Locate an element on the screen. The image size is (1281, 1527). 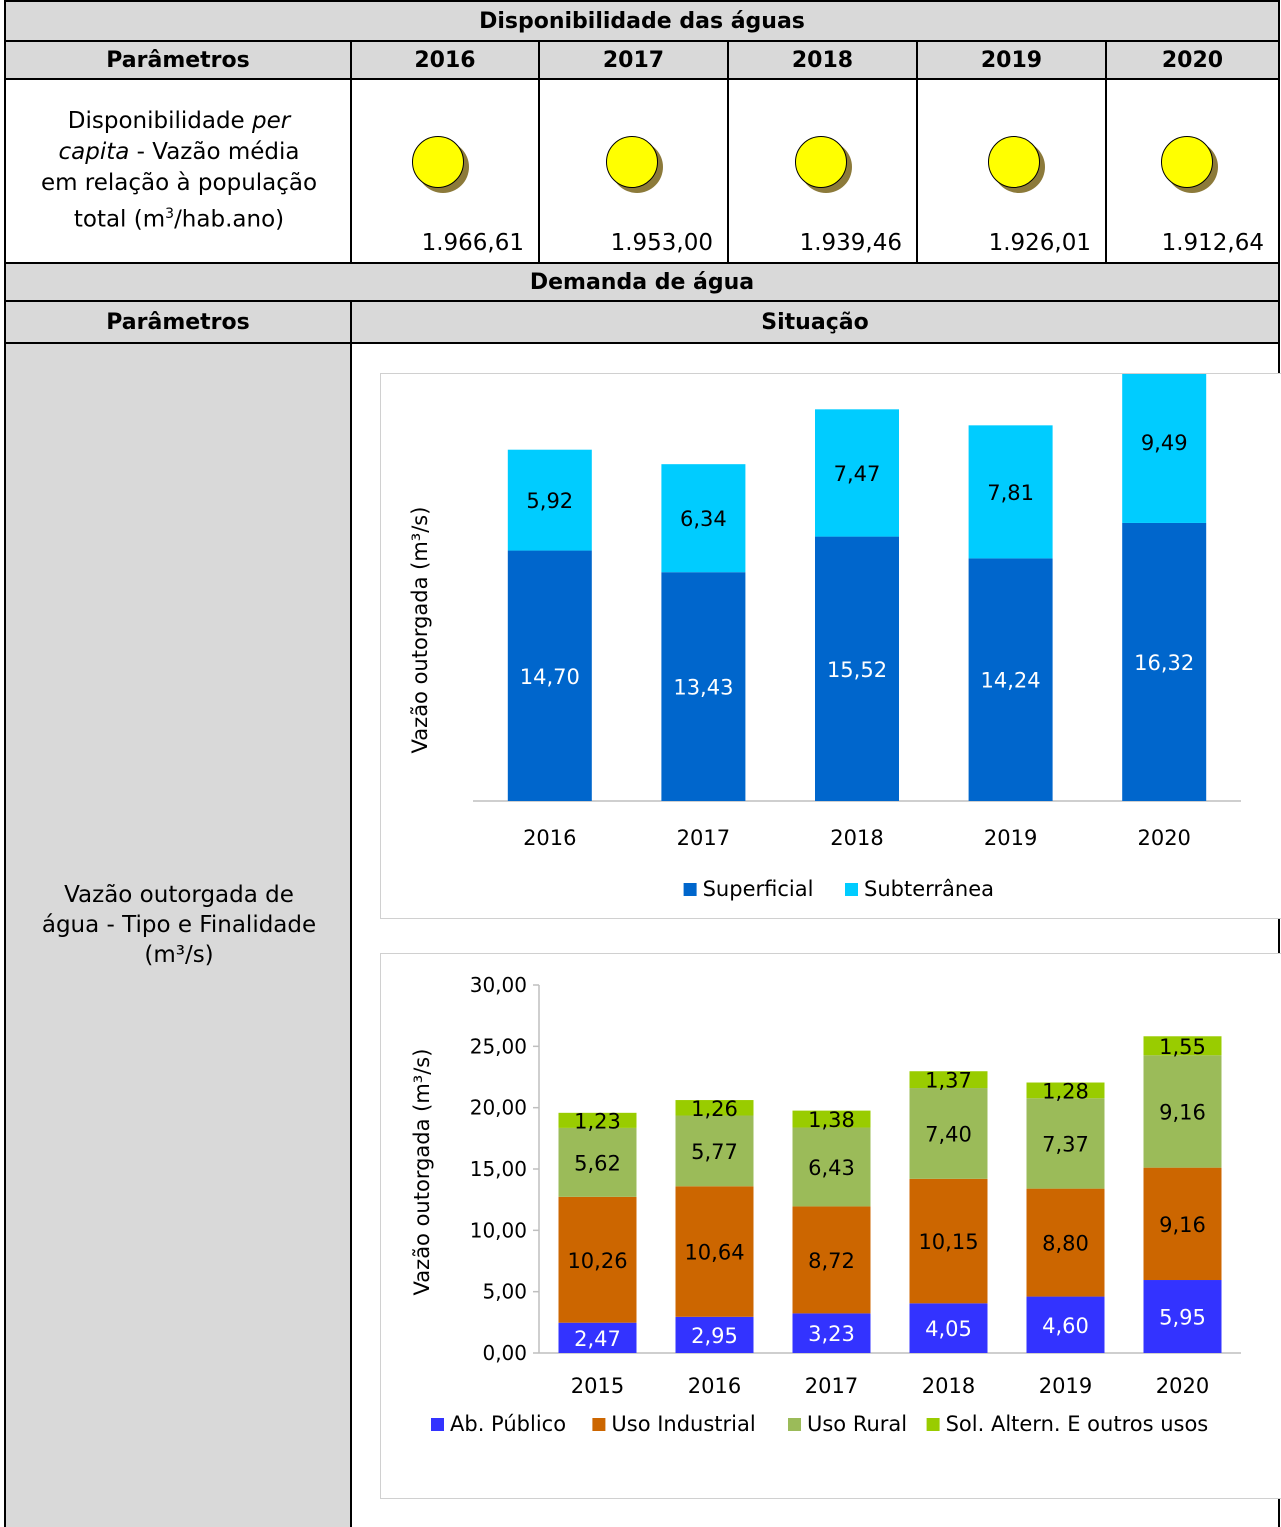
param-text-line: água - Tipo e Finalidade is located at coordinates (179, 925).